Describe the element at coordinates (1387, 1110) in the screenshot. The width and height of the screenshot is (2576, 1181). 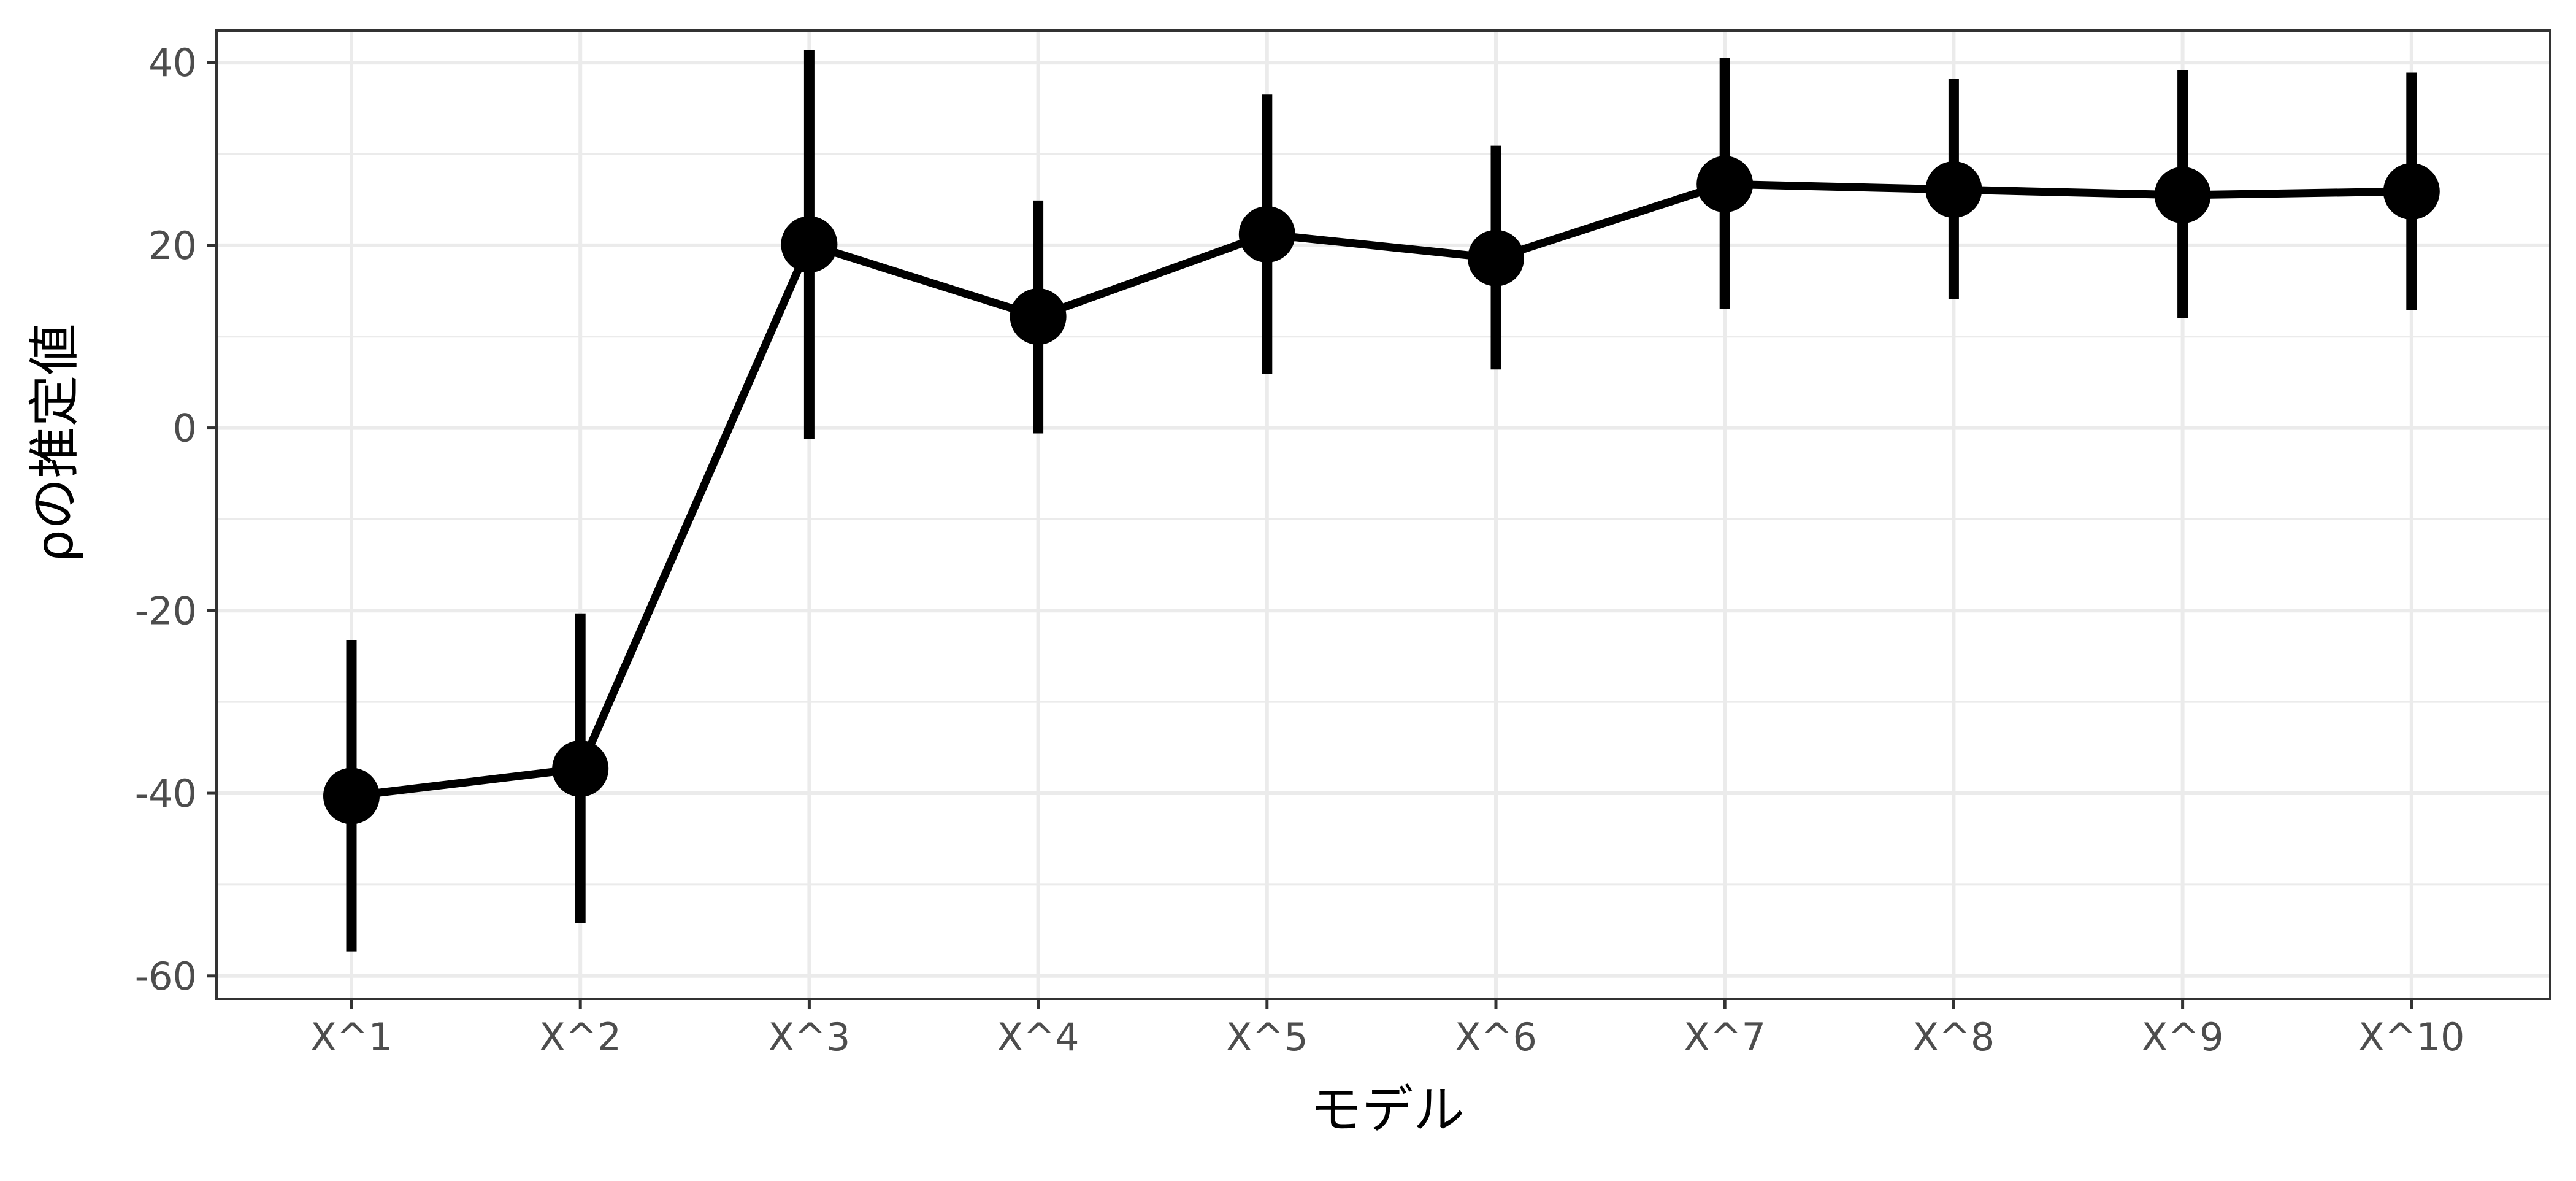
I see `x-axis-title: モデル` at that location.